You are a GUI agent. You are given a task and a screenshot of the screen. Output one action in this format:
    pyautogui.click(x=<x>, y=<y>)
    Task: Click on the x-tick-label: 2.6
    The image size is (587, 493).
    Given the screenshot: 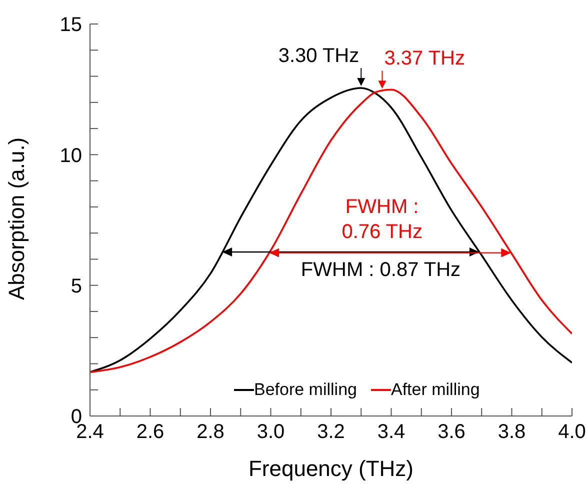 What is the action you would take?
    pyautogui.click(x=150, y=432)
    